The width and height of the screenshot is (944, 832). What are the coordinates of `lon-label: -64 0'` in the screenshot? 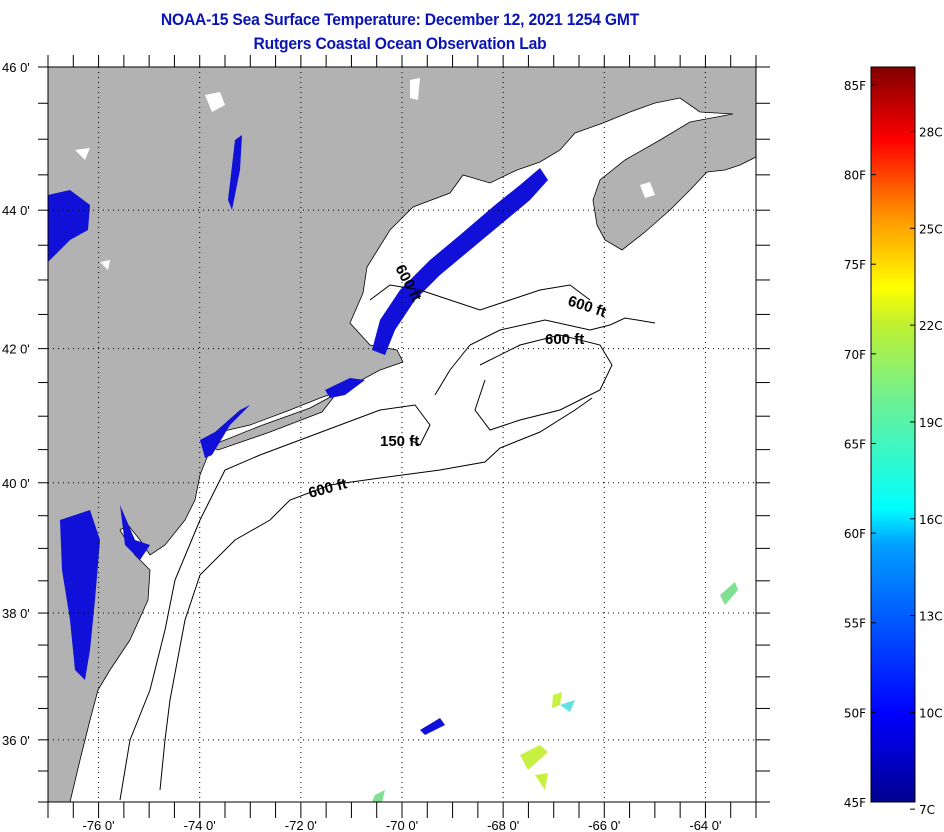 It's located at (705, 825).